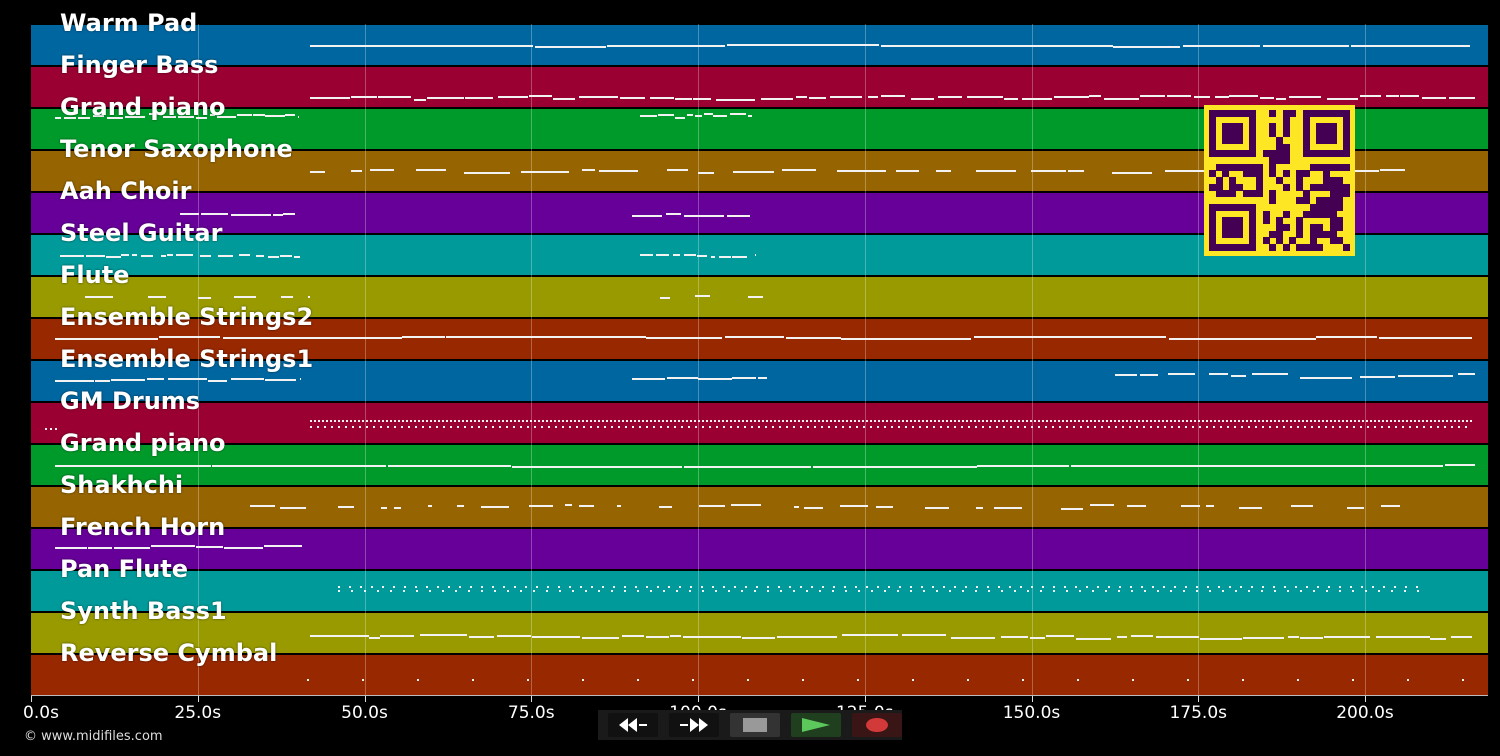 This screenshot has height=756, width=1500. Describe the element at coordinates (694, 725) in the screenshot. I see `fast-forward-button` at that location.